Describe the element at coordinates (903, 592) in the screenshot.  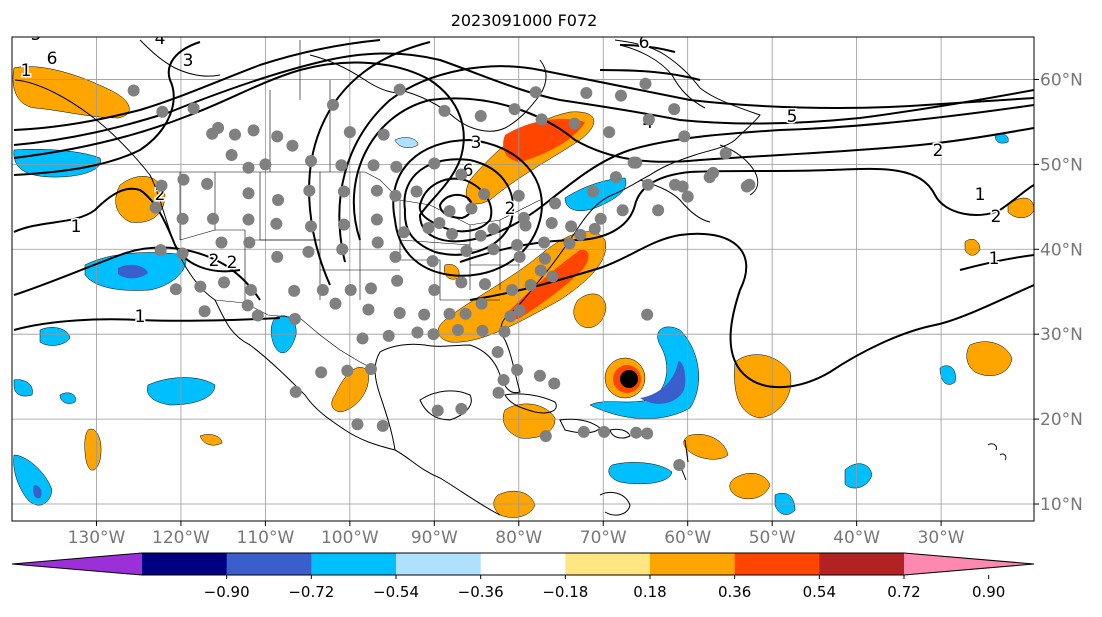
I see `colorbar-tick-label: 0.72` at that location.